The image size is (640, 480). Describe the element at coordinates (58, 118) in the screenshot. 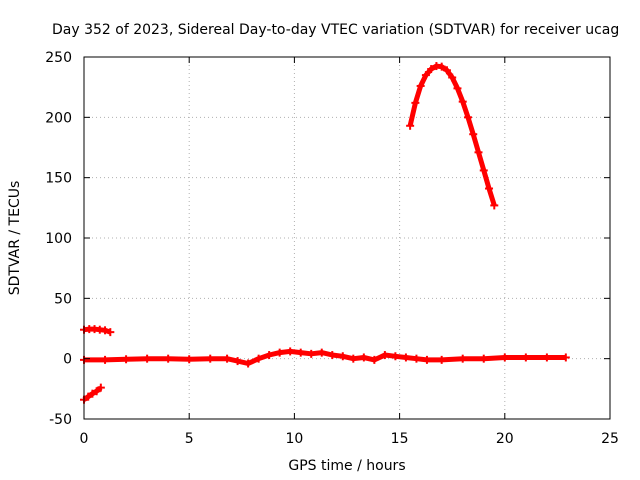

I see `y-tick-label: 200` at that location.